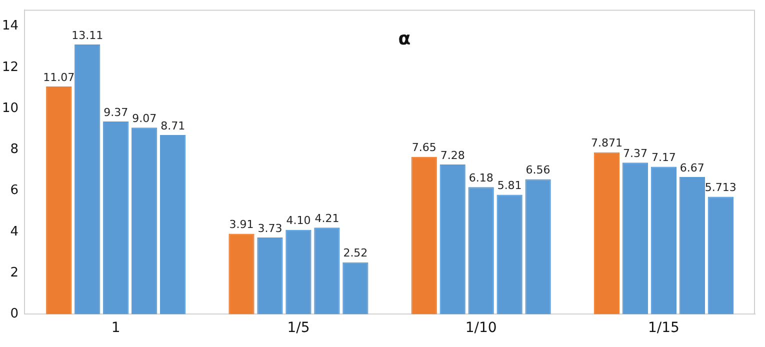 Image resolution: width=765 pixels, height=347 pixels. Describe the element at coordinates (404, 39) in the screenshot. I see `text: α` at that location.